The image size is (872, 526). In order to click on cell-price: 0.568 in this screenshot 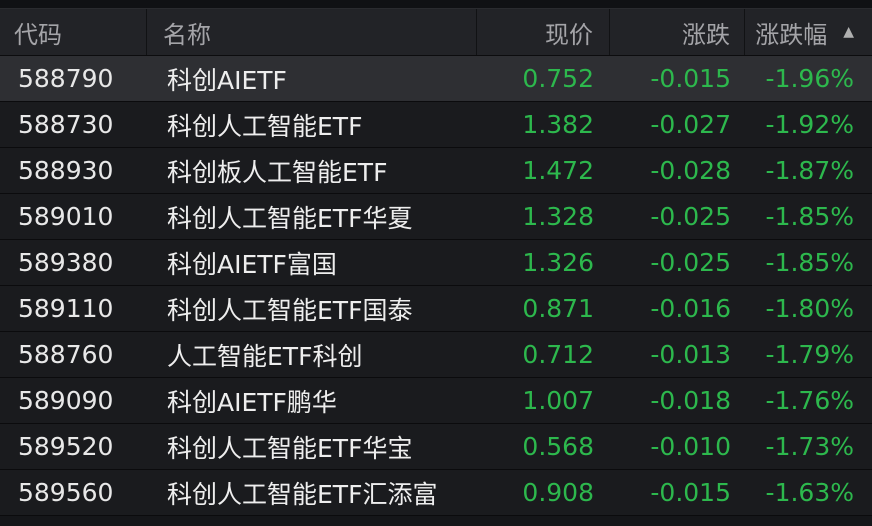, I will do `click(558, 446)`.